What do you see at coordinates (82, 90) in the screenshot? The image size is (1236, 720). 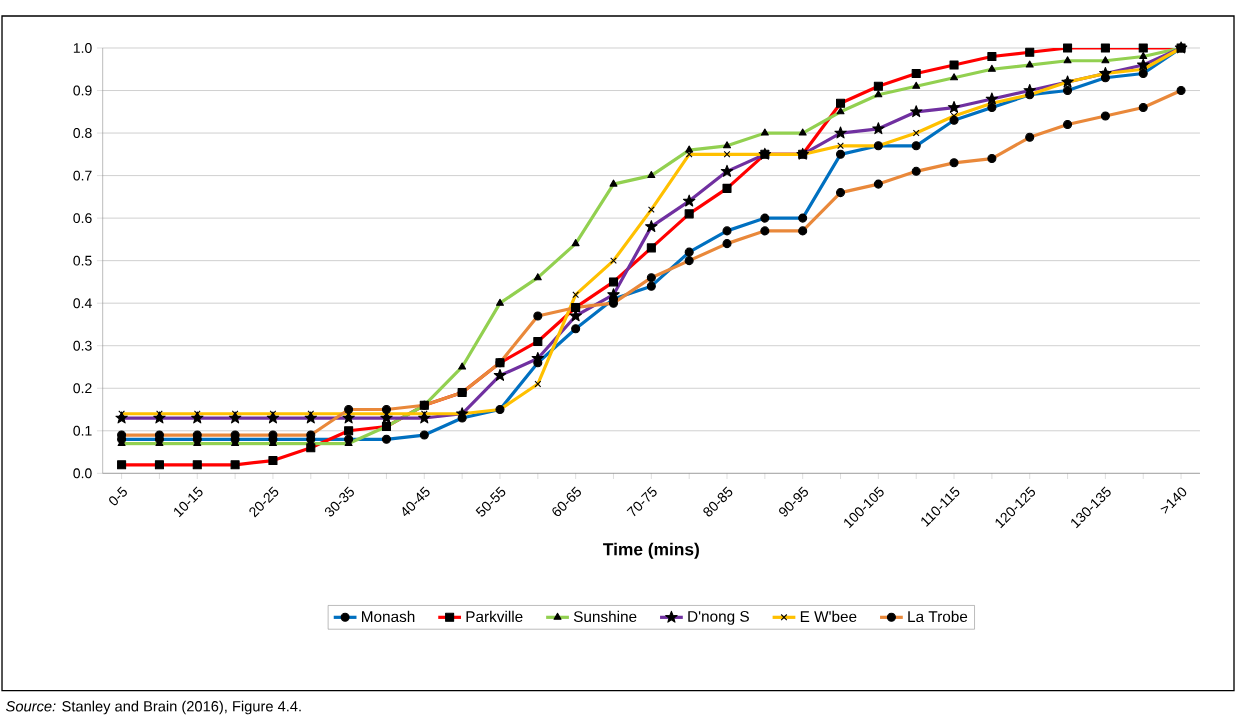 I see `y-tick-label: 0.9` at bounding box center [82, 90].